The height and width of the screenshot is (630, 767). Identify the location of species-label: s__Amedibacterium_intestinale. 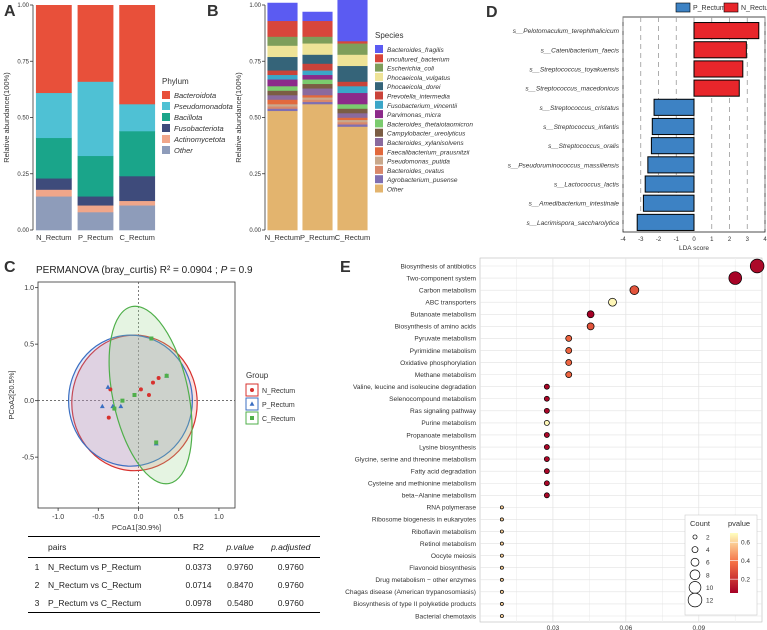
(574, 204).